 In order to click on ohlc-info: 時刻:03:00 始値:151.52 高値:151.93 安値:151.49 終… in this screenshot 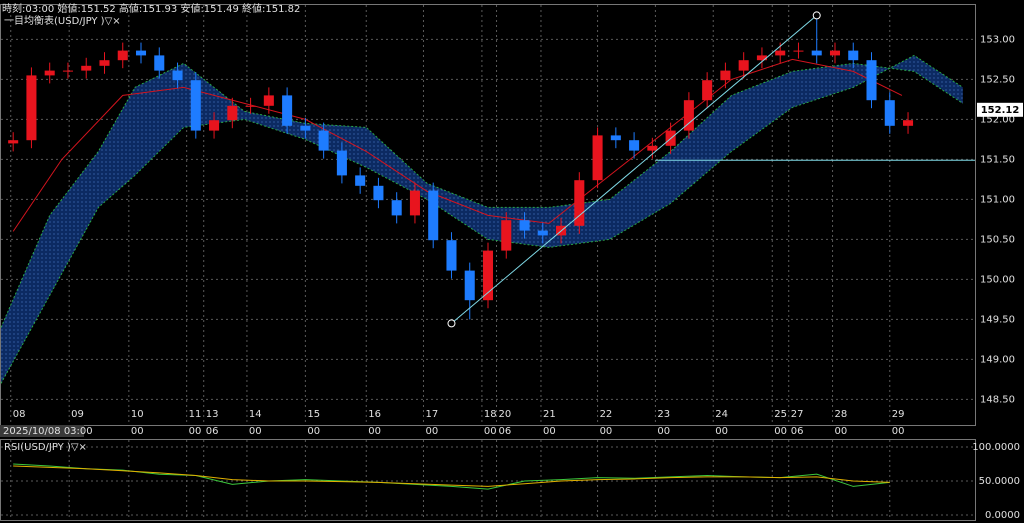, I will do `click(151, 8)`.